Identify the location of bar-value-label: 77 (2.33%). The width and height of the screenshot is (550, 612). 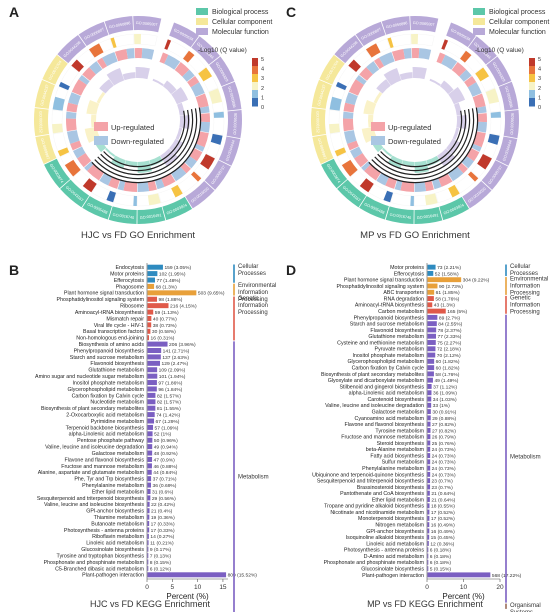
(450, 337).